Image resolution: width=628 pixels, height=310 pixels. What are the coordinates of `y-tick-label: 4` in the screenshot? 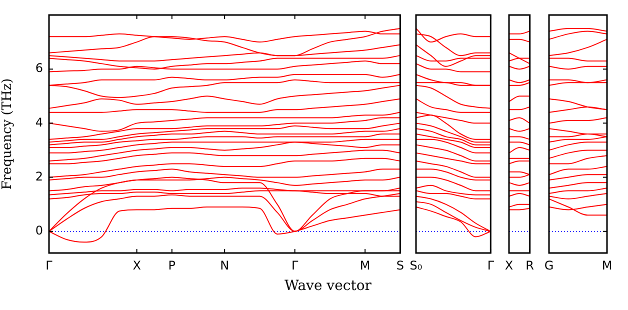 It's located at (39, 122).